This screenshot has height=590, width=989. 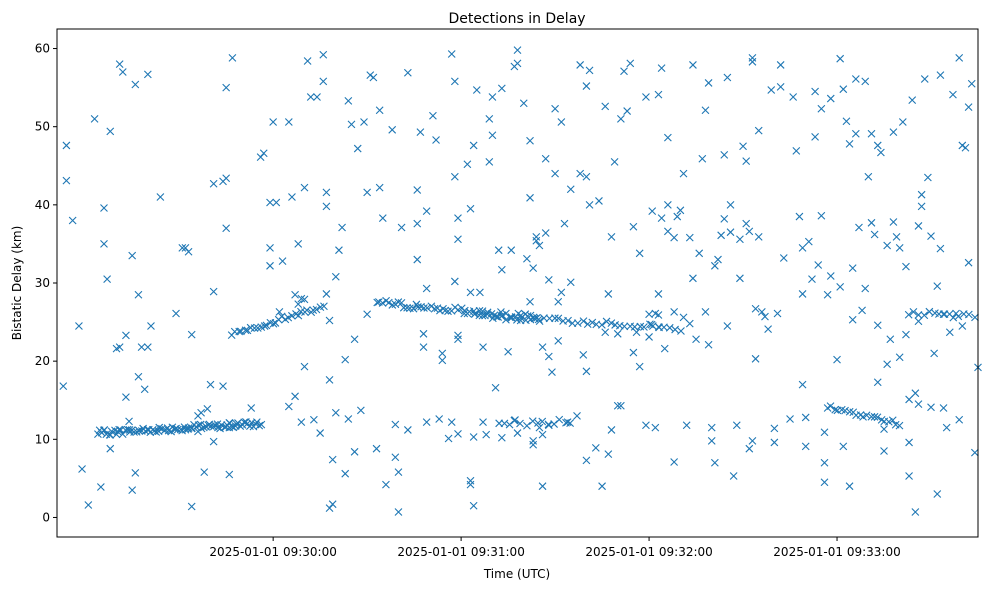 What do you see at coordinates (17, 283) in the screenshot?
I see `y-axis-label: Bistatic Delay (km)` at bounding box center [17, 283].